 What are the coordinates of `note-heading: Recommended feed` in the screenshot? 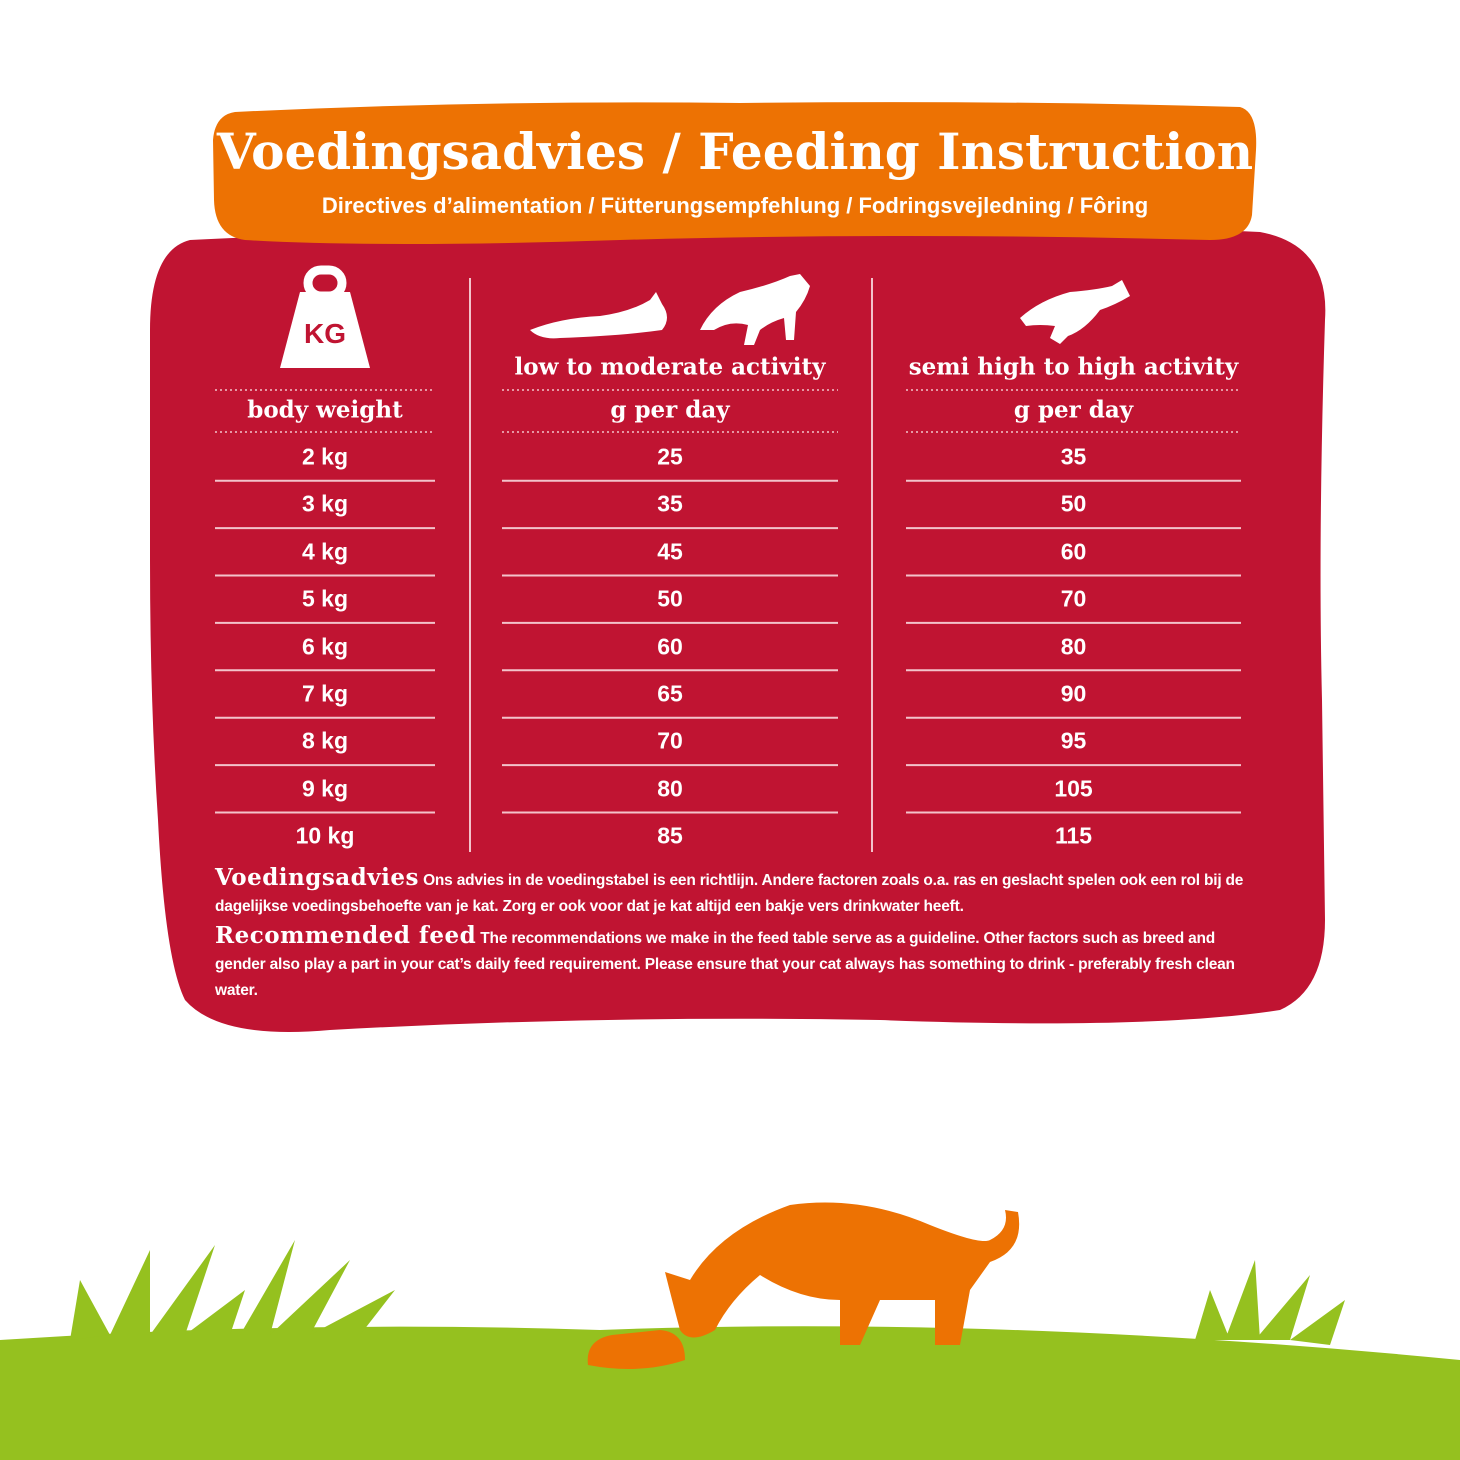 It's located at (346, 935).